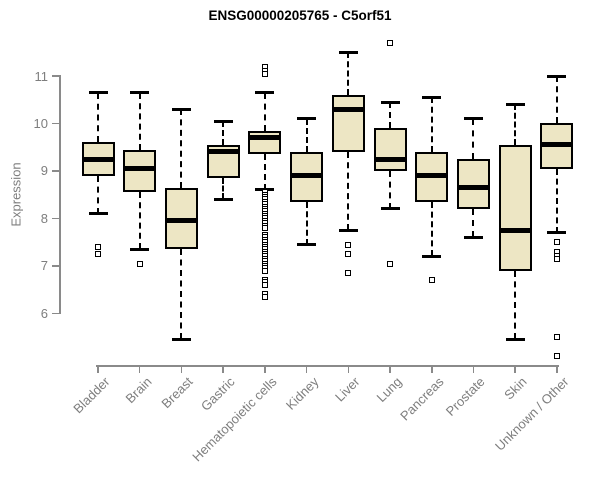  Describe the element at coordinates (265, 142) in the screenshot. I see `box-hematopoietic-cells` at that location.